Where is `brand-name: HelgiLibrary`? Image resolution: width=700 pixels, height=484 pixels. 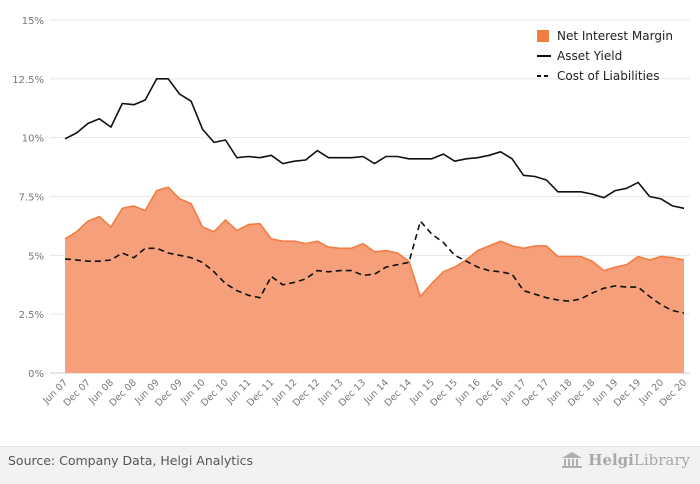
brand-name: HelgiLibrary is located at coordinates (639, 460).